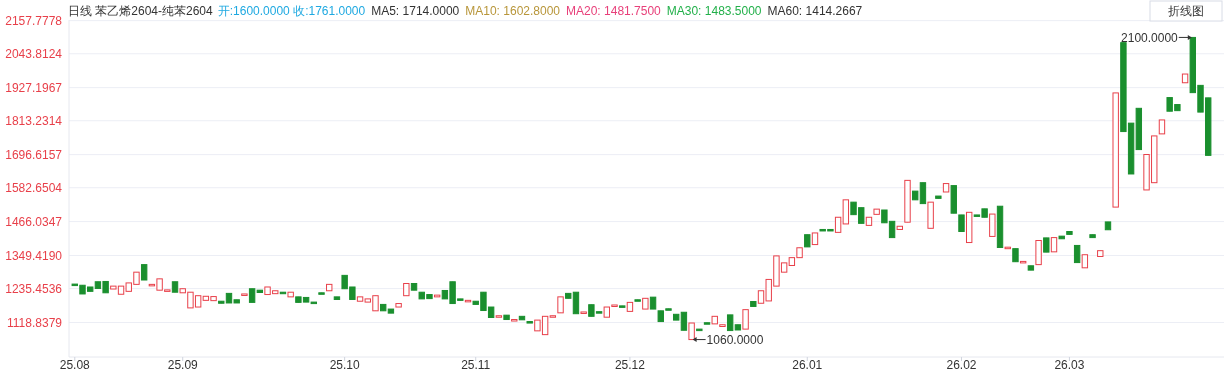 The image size is (1230, 373). Describe the element at coordinates (35, 322) in the screenshot. I see `y-tick-label: 1118.8379` at that location.